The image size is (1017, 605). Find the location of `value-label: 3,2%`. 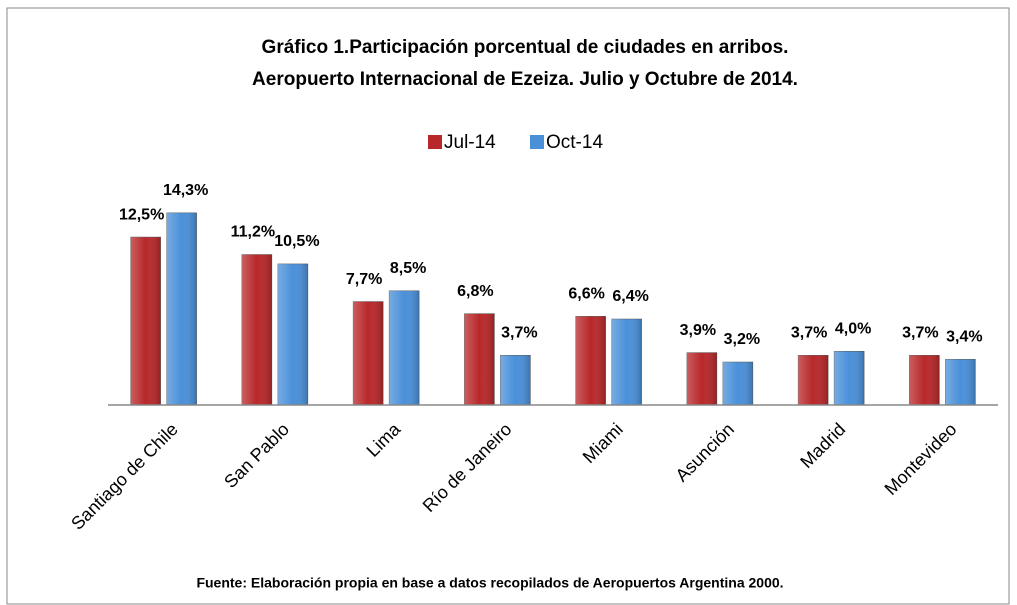

value-label: 3,2% is located at coordinates (742, 339).